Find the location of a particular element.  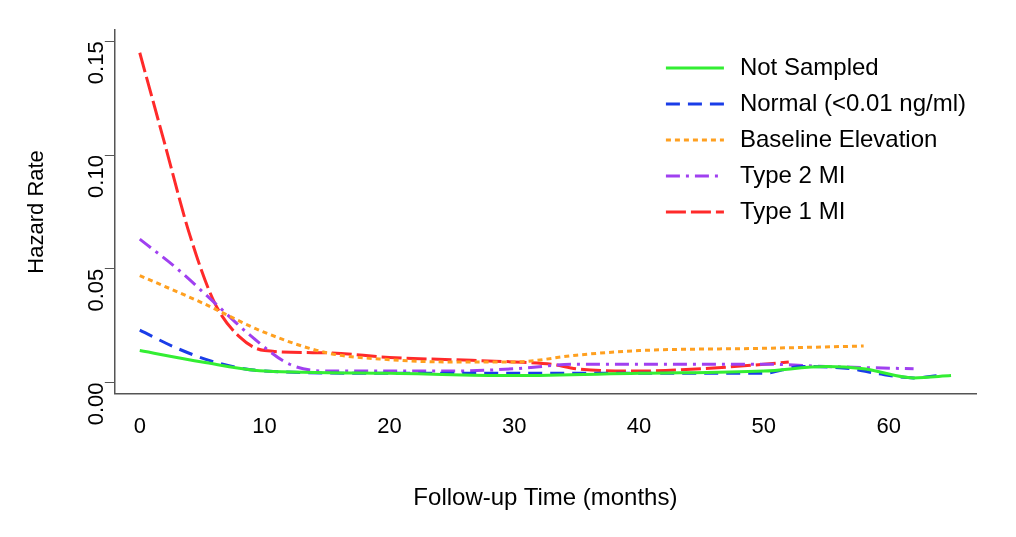

x-tick-label: 60 is located at coordinates (888, 426).